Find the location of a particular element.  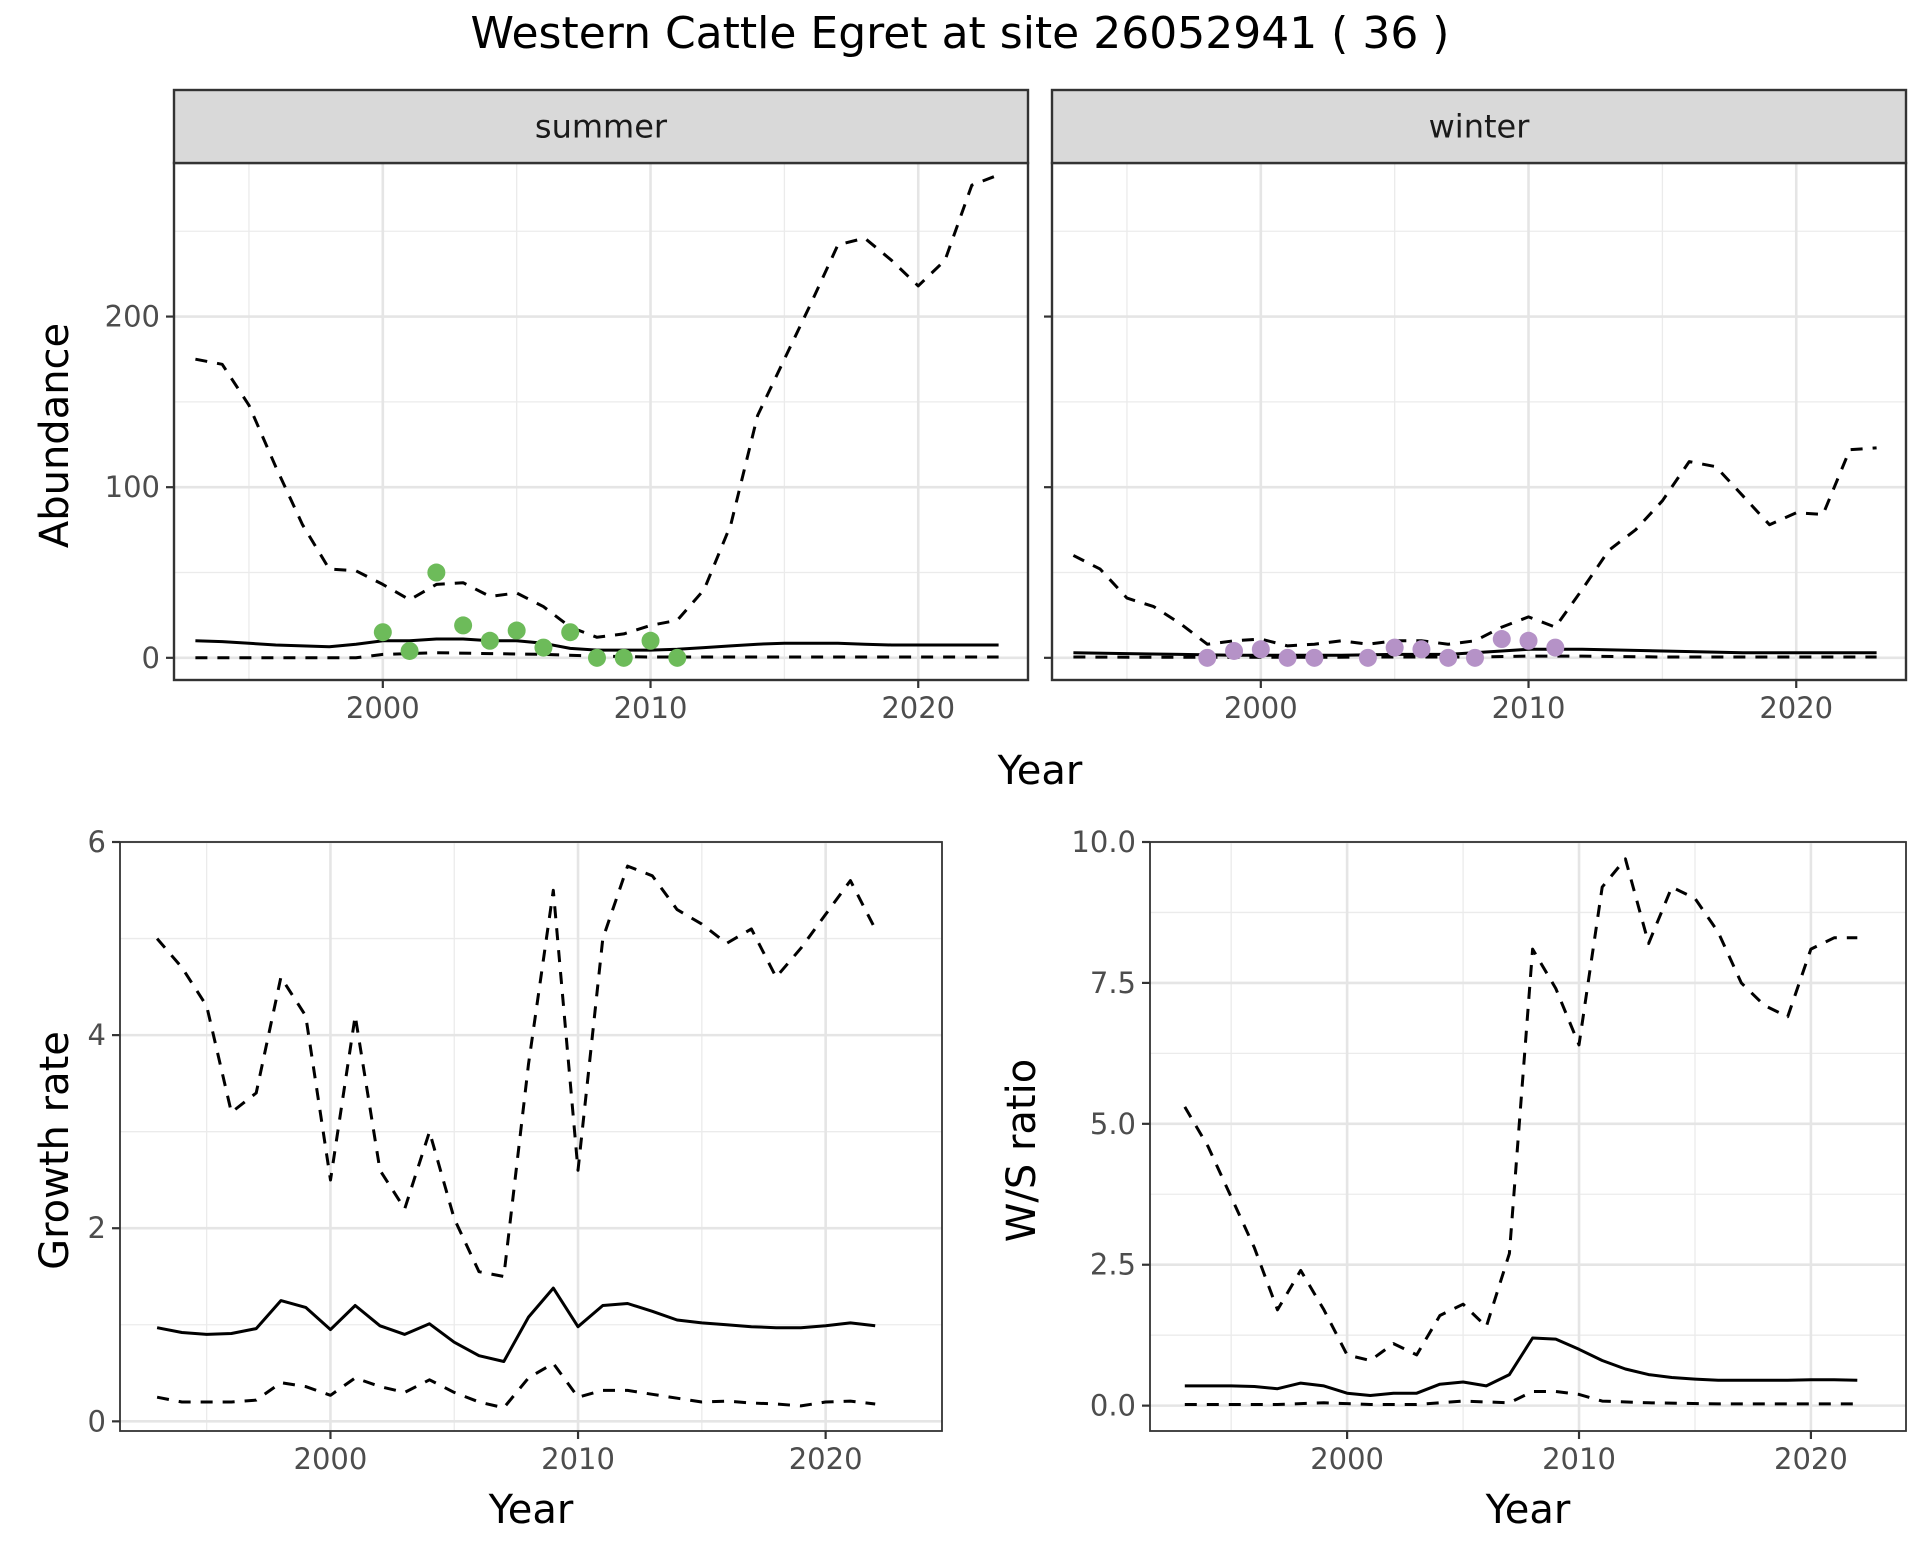

facet-strip-label: summer is located at coordinates (601, 127).